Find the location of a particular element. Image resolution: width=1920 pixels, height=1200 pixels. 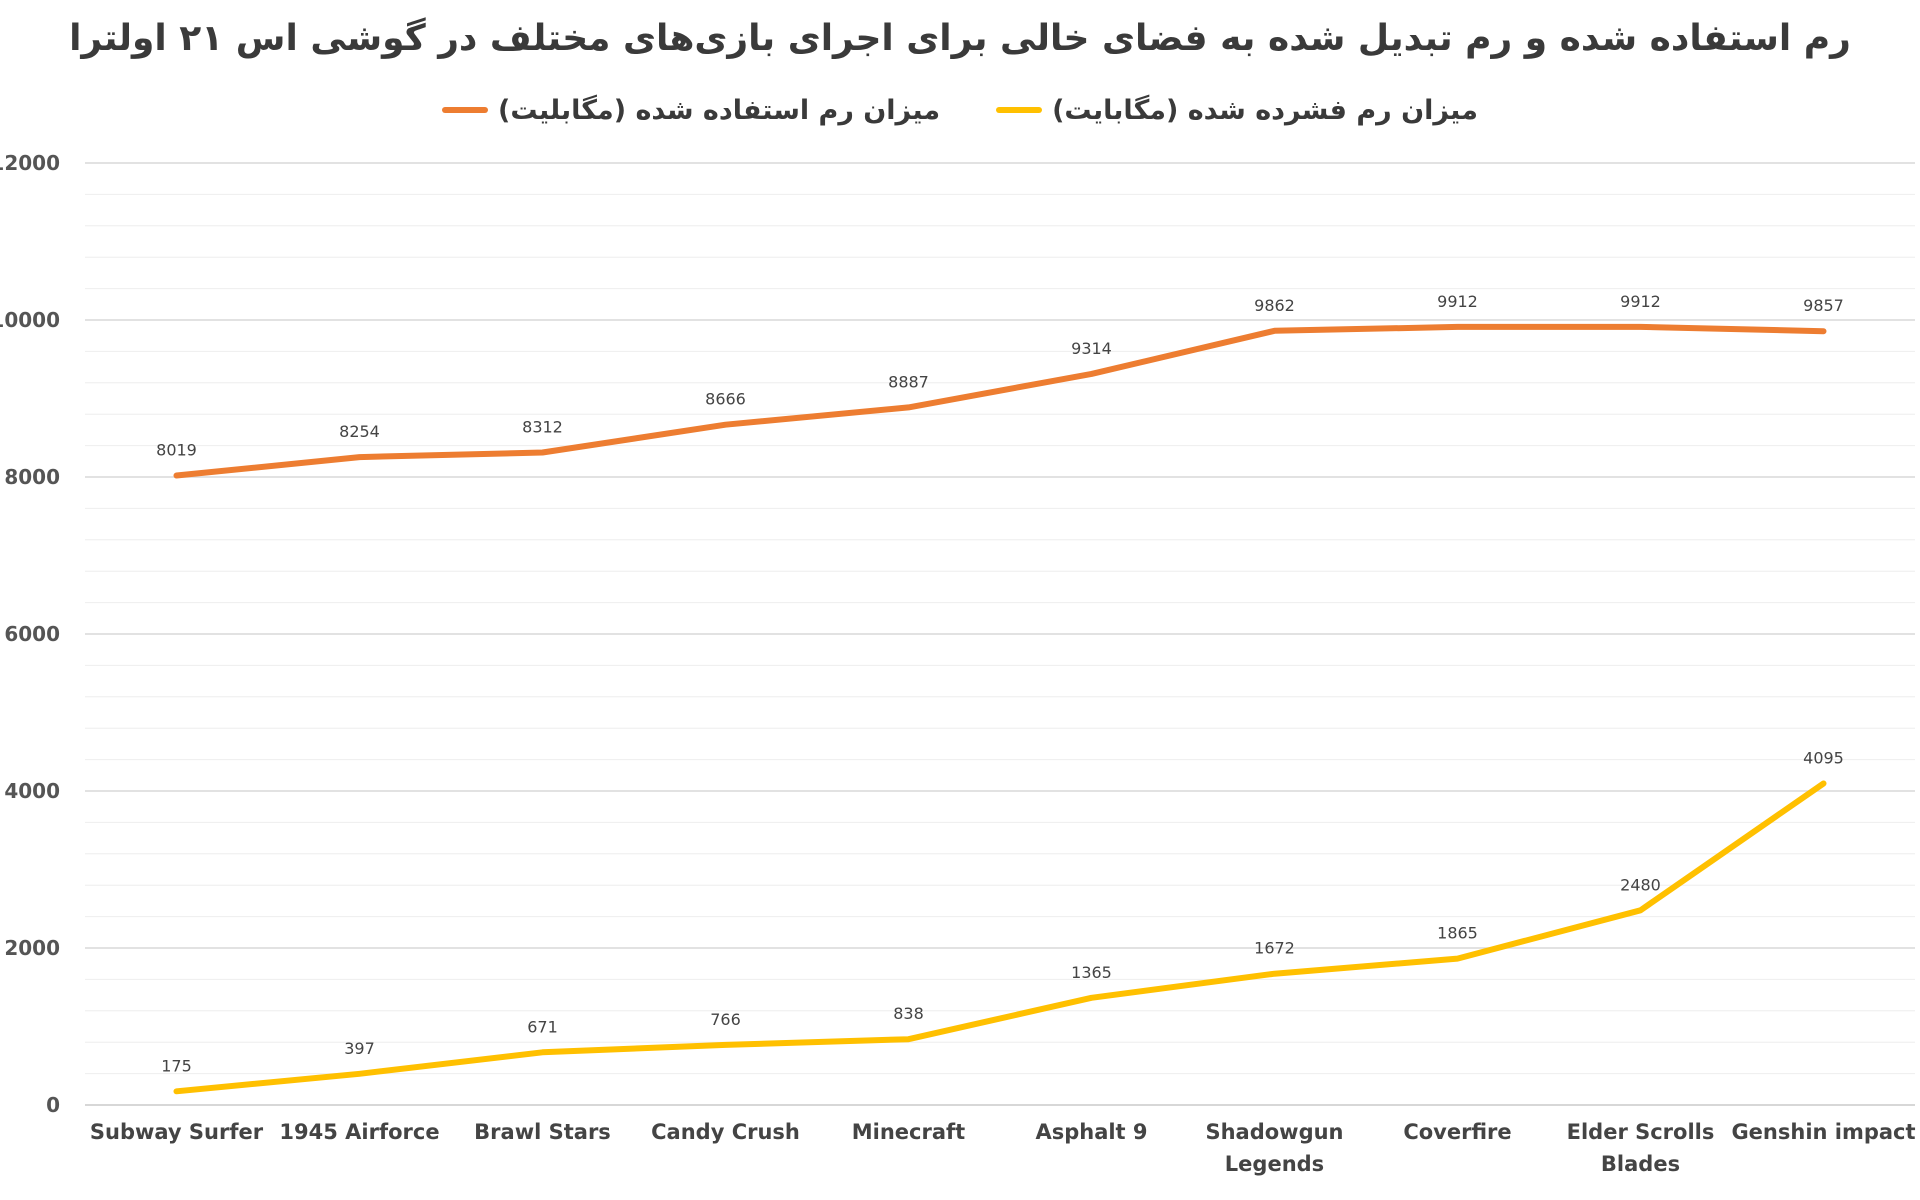

data-label: 766 is located at coordinates (725, 1019).